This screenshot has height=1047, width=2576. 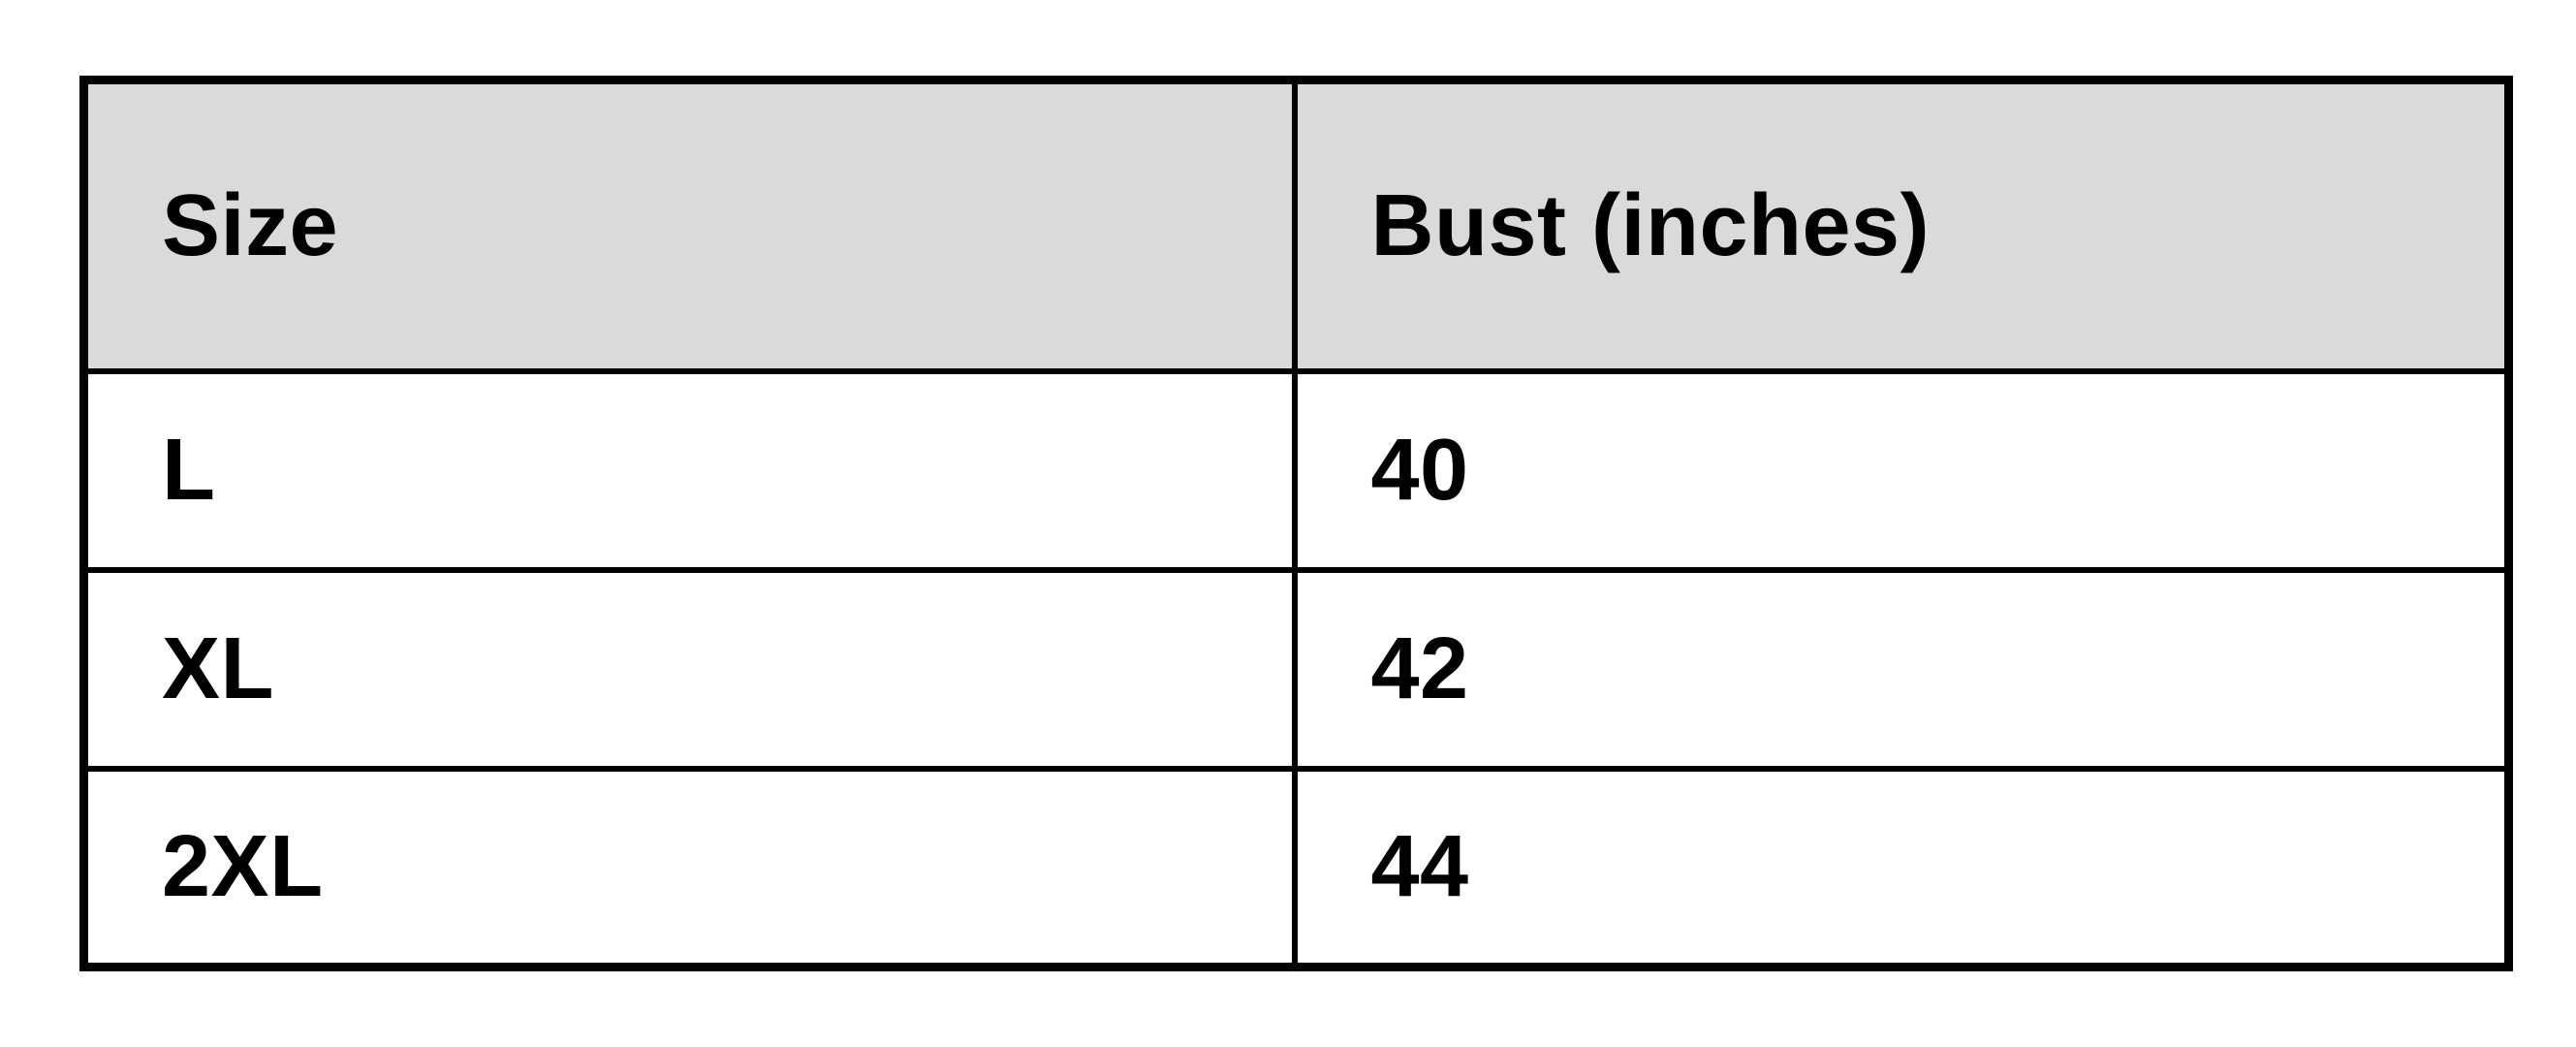 What do you see at coordinates (1901, 470) in the screenshot?
I see `bust-cell: 40` at bounding box center [1901, 470].